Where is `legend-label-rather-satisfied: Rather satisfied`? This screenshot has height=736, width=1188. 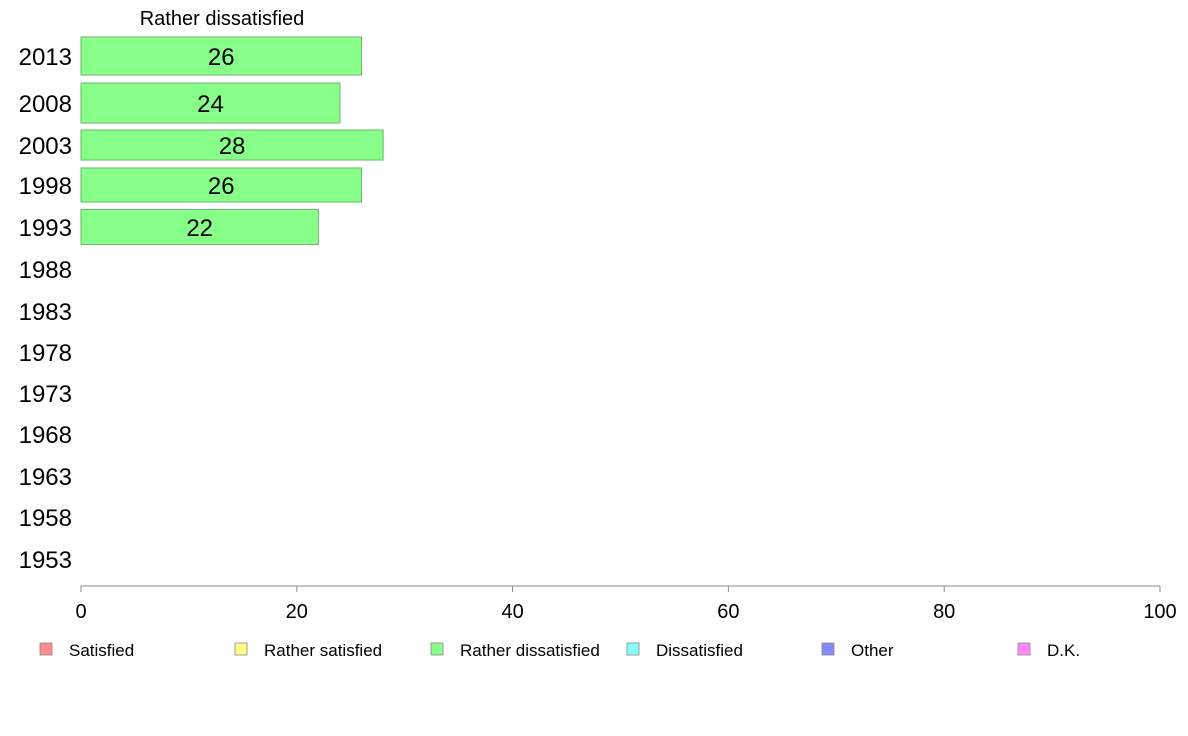 legend-label-rather-satisfied: Rather satisfied is located at coordinates (323, 650).